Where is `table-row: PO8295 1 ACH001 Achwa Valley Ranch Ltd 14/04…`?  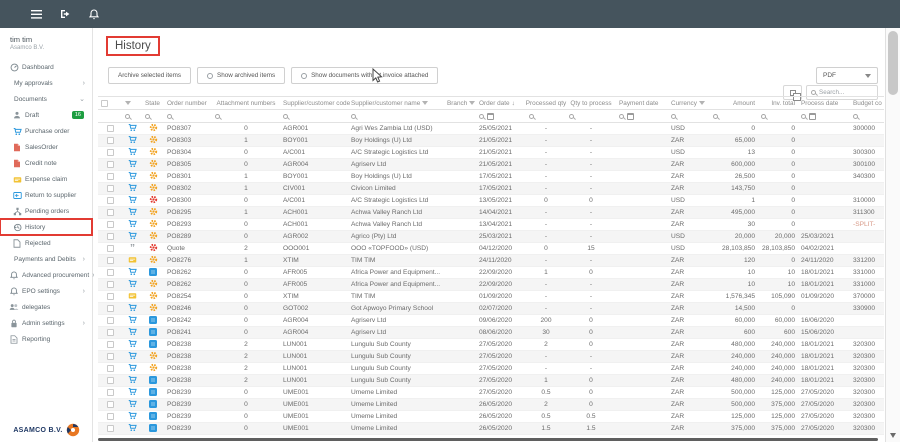 table-row: PO8295 1 ACH001 Achwa Valley Ranch Ltd 14/04… is located at coordinates (491, 213).